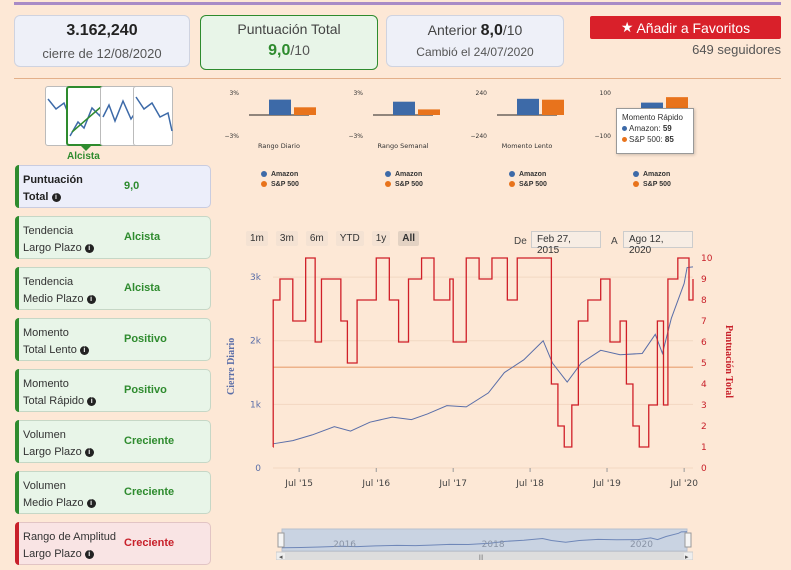 This screenshot has height=570, width=791. I want to click on indicator-card: Tendencia Medio Plazo i Alcista, so click(113, 288).